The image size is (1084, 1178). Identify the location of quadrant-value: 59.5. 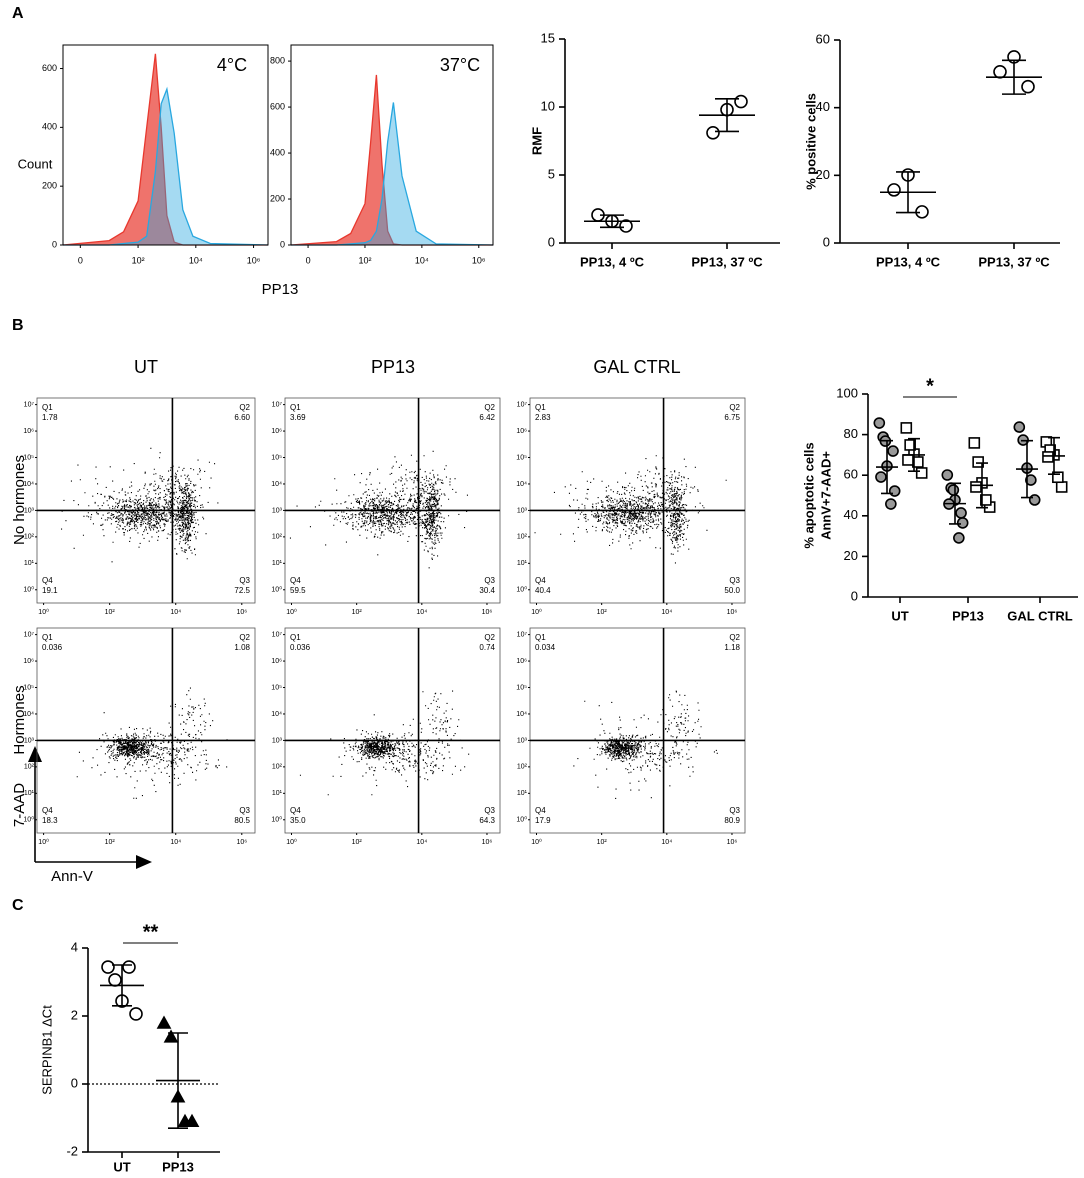
(298, 590).